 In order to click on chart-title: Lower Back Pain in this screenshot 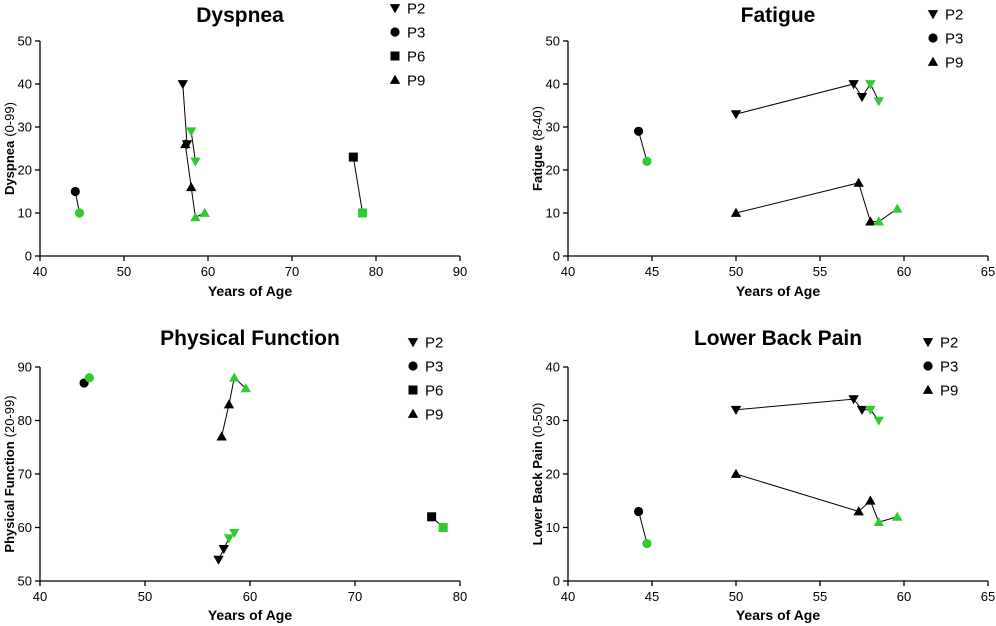, I will do `click(778, 338)`.